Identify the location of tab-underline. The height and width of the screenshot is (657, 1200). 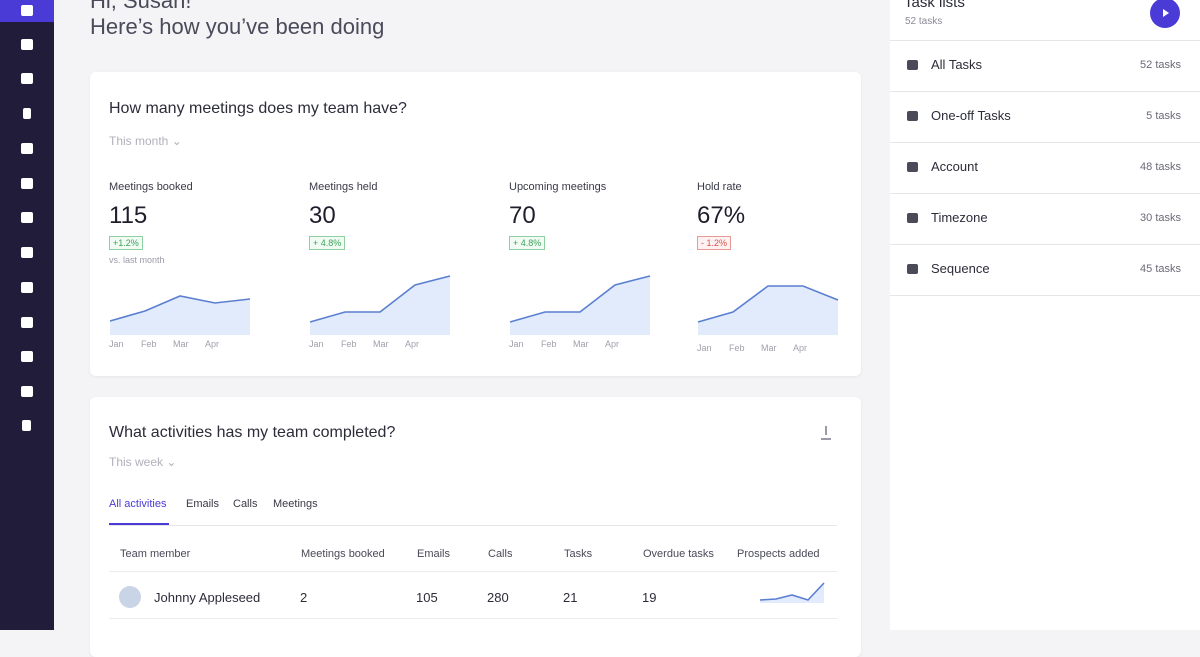
(139, 524).